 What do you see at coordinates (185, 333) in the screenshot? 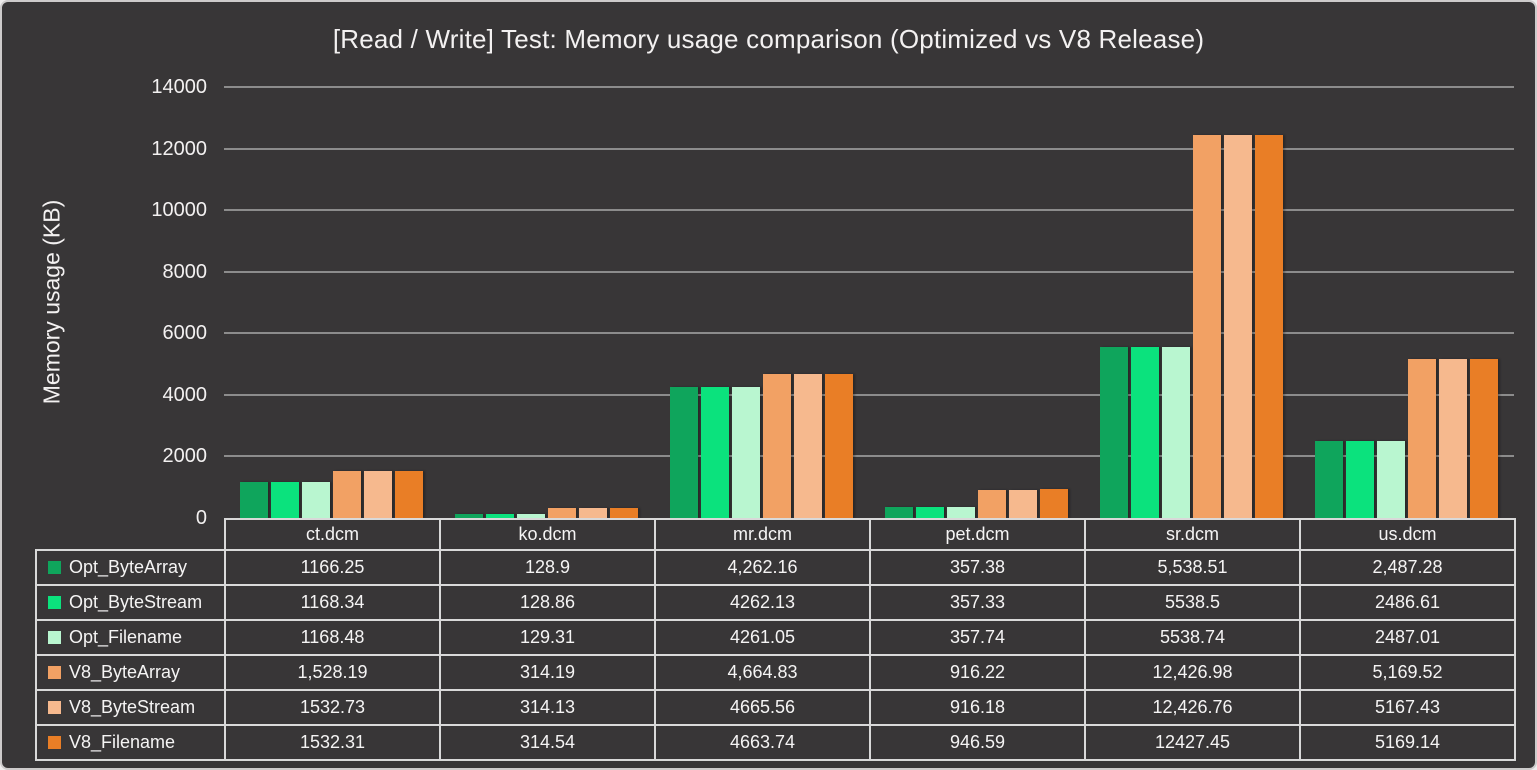
I see `y-axis-tick-label: 6000` at bounding box center [185, 333].